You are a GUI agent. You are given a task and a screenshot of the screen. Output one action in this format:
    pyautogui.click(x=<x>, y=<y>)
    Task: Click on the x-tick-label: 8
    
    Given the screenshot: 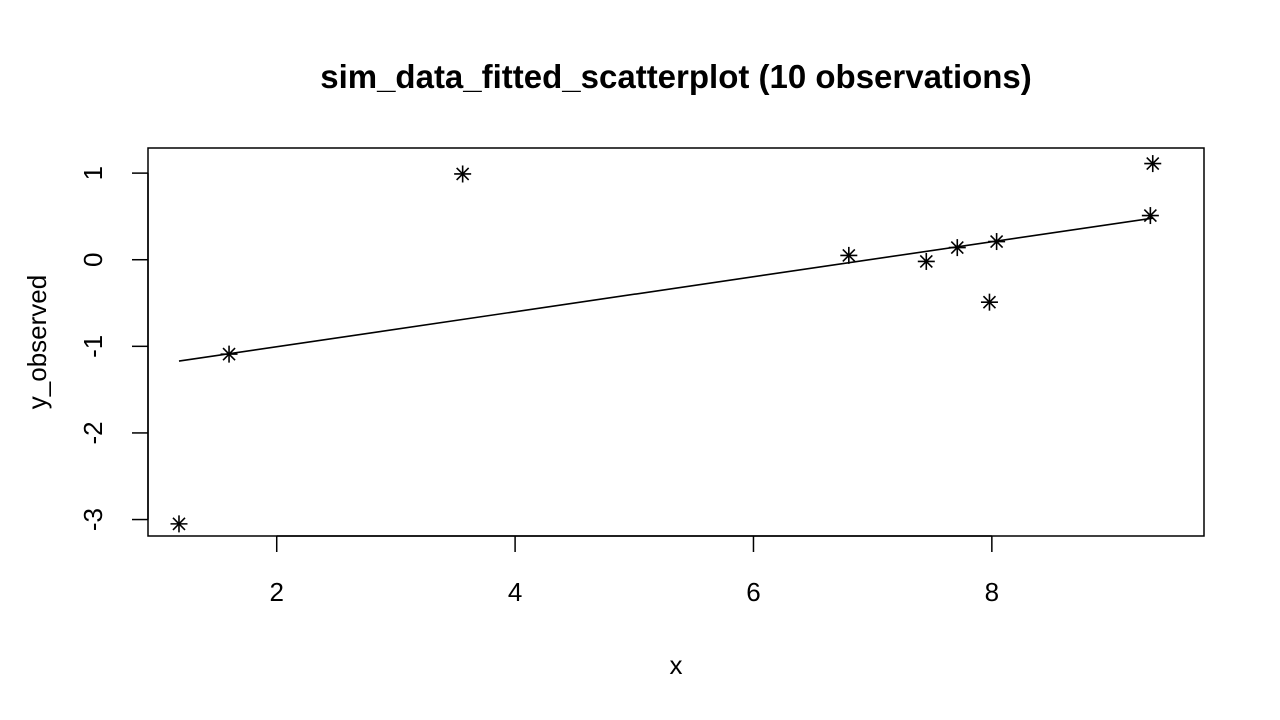 What is the action you would take?
    pyautogui.click(x=992, y=592)
    